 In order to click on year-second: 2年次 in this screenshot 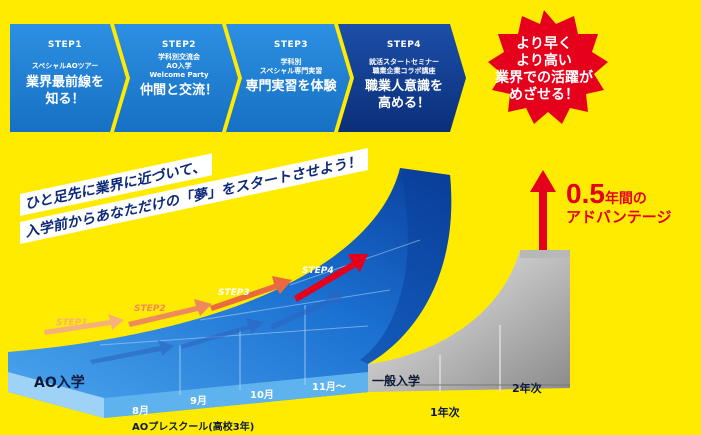, I will do `click(527, 388)`.